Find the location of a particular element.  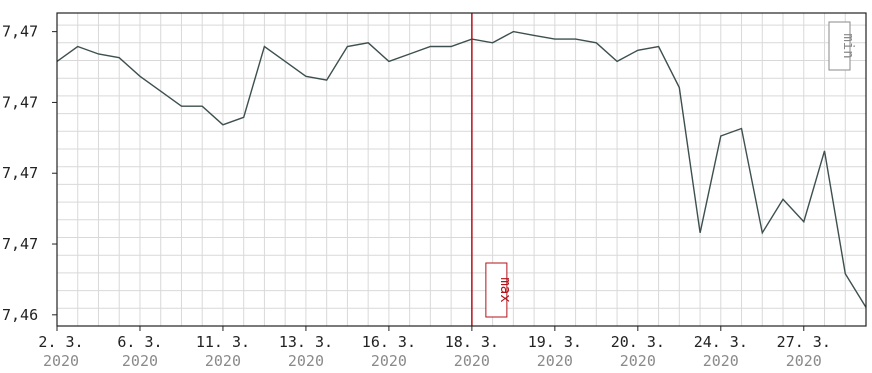

max-marker-label: max is located at coordinates (505, 289).